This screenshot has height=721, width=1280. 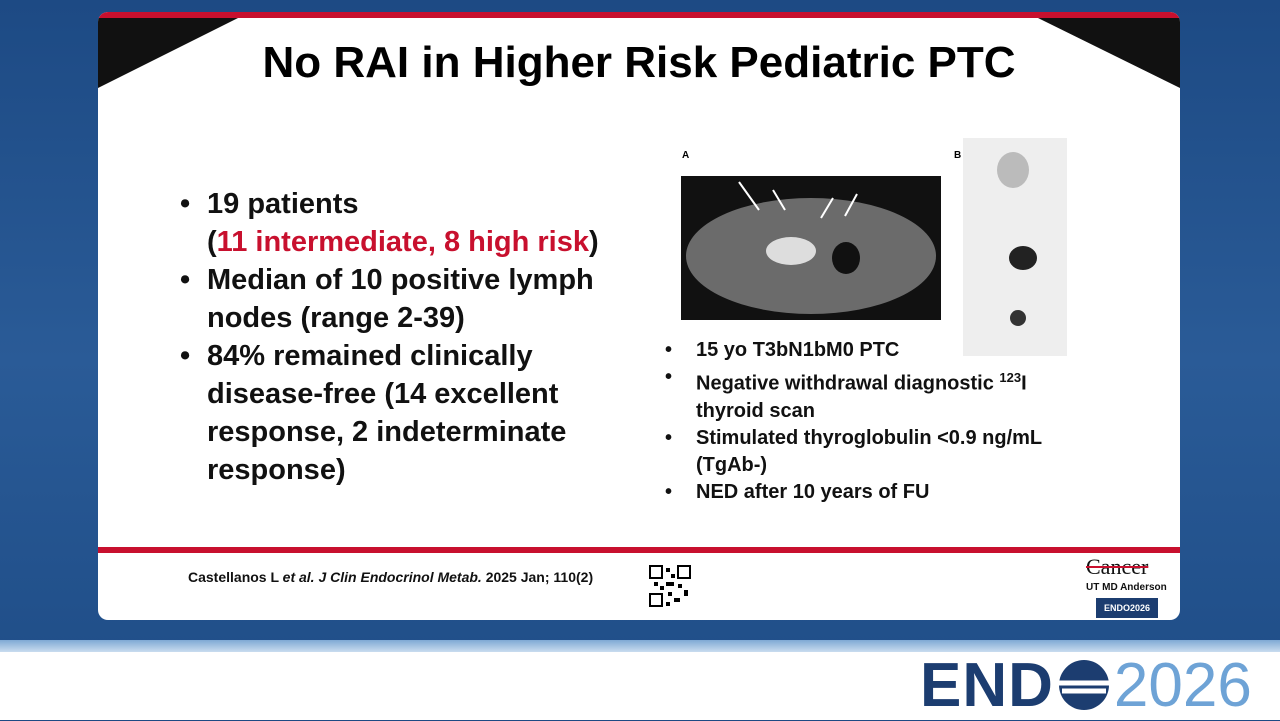 What do you see at coordinates (798, 350) in the screenshot?
I see `bullet-text: 15 yo T3bN1bM0 PTC` at bounding box center [798, 350].